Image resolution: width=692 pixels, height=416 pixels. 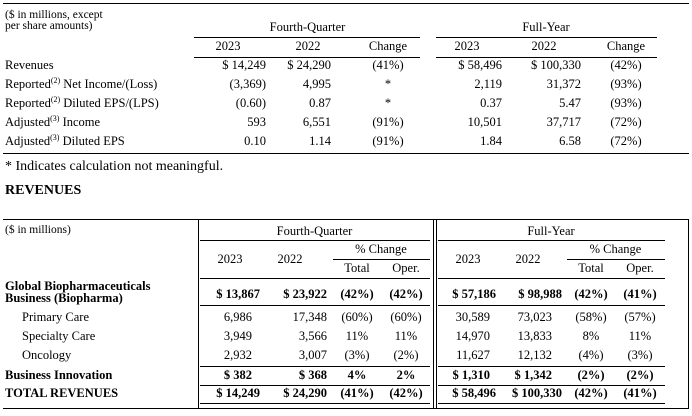 What do you see at coordinates (528, 259) in the screenshot?
I see `revenues-col-2022-fy: 2022` at bounding box center [528, 259].